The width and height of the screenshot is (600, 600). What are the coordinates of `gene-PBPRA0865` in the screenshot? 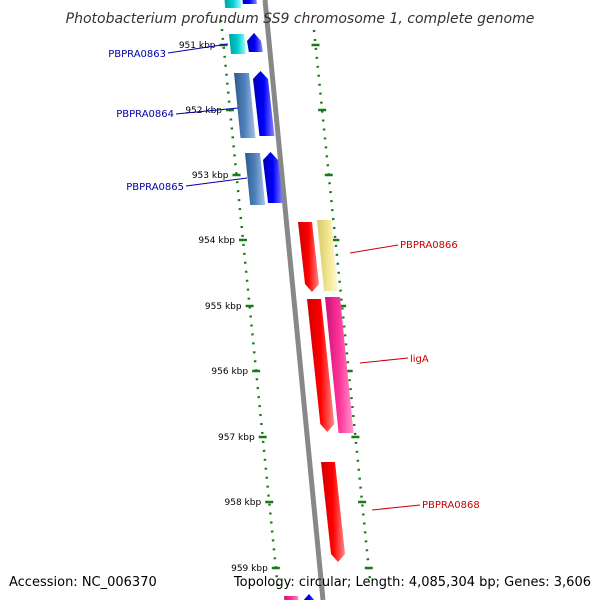 It's located at (273, 177).